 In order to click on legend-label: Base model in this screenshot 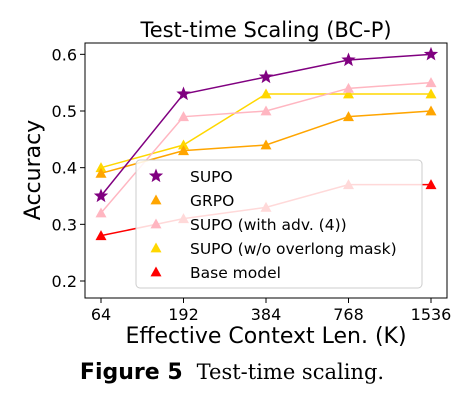, I will do `click(235, 273)`.